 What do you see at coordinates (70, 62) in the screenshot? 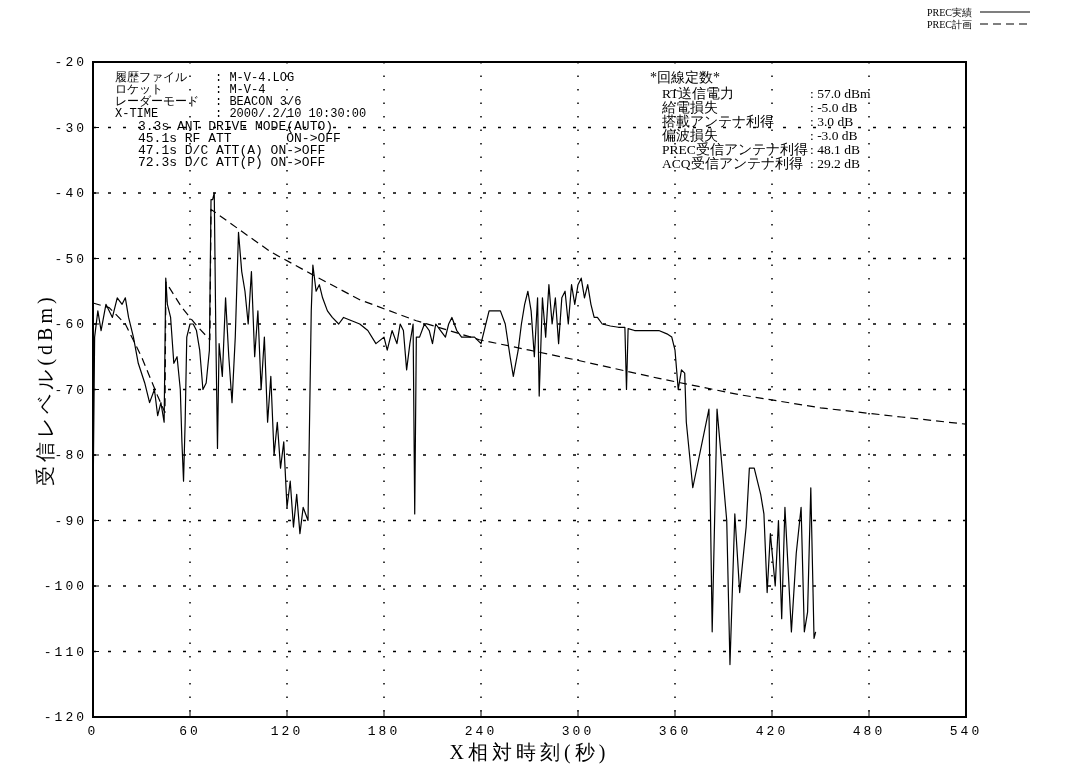
I see `y-tick-label: -20` at bounding box center [70, 62].